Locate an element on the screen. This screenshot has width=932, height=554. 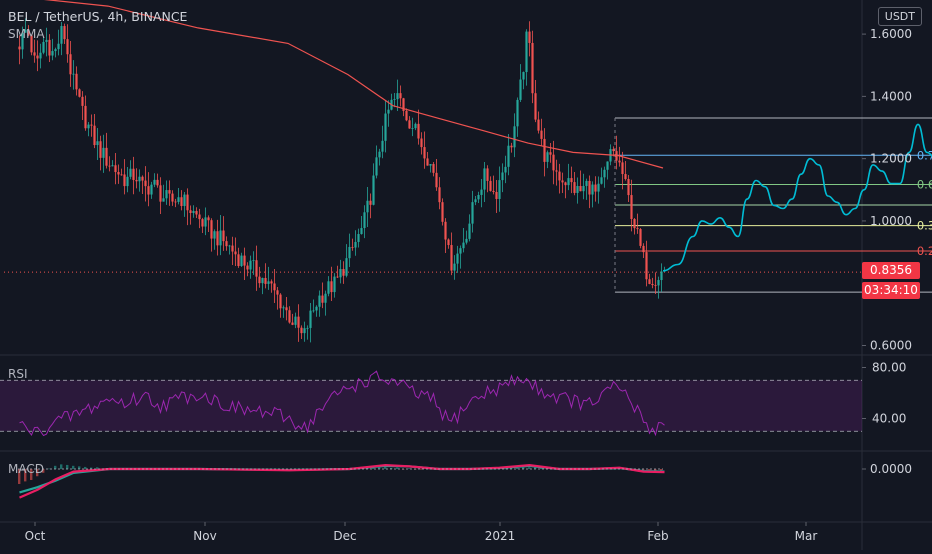
smma-label: SMMA is located at coordinates (26, 34).